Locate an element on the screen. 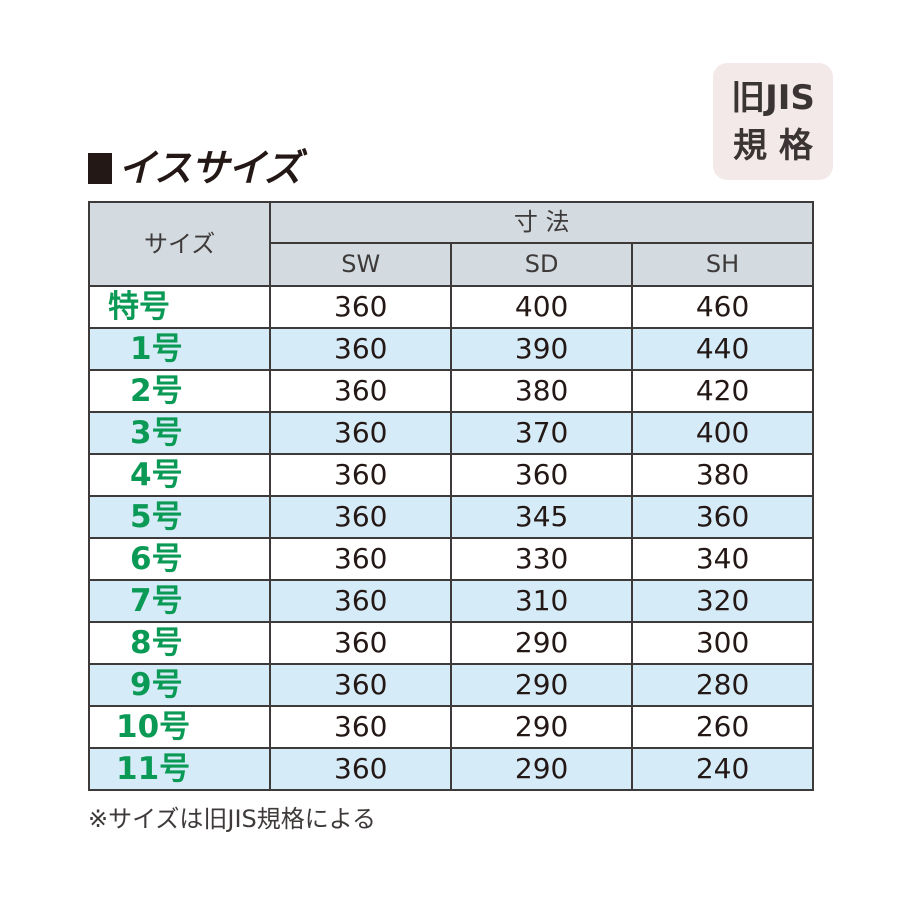 The image size is (900, 900). badge-line1: 旧JIS is located at coordinates (773, 97).